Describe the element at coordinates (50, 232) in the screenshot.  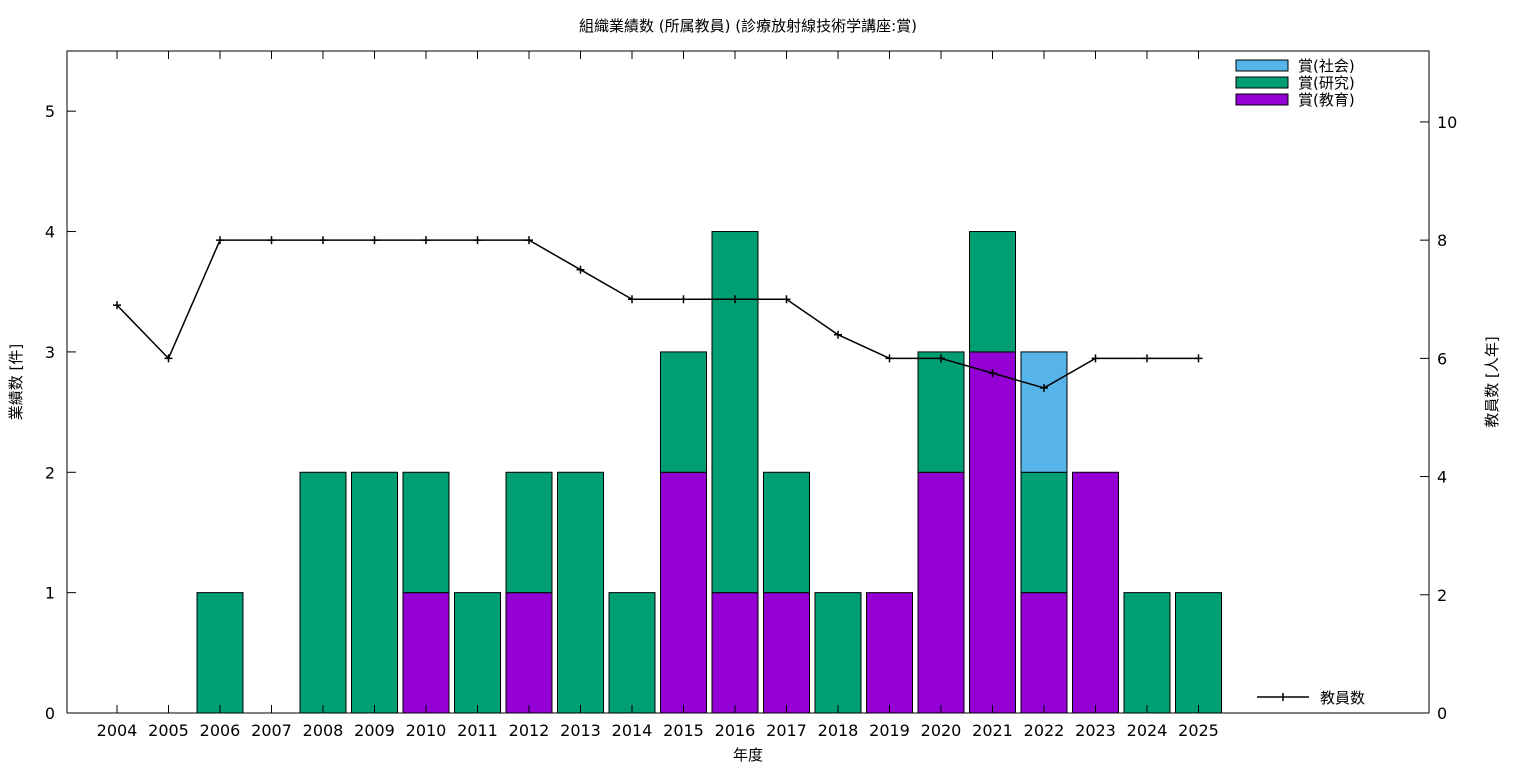
I see `y-tick-label-4: 4` at that location.